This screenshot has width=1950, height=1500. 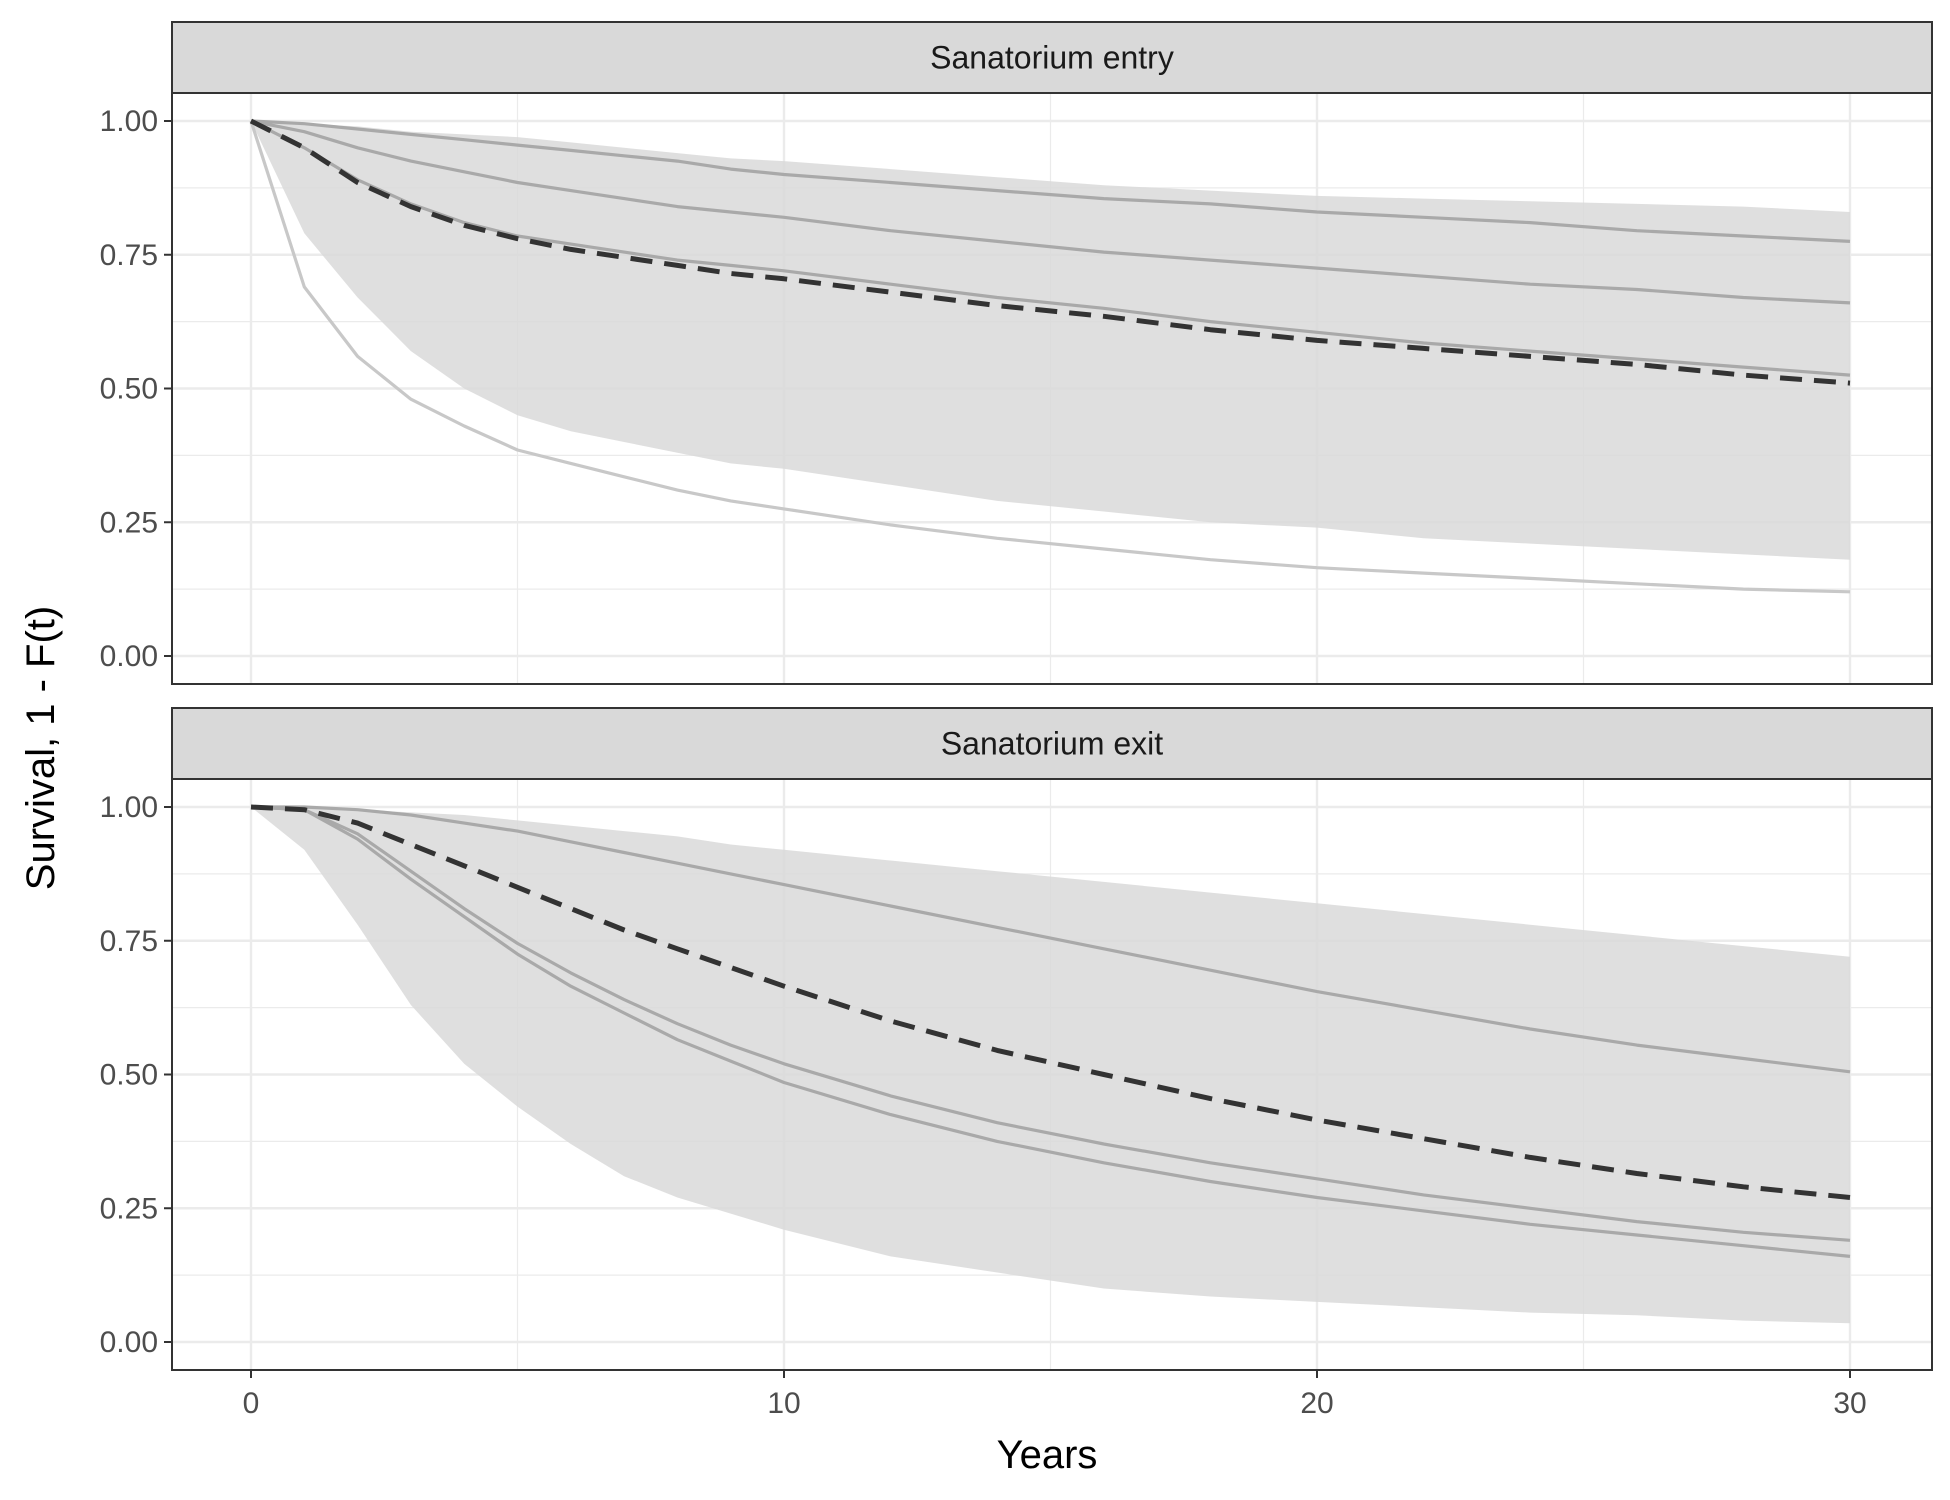 What do you see at coordinates (1316, 1403) in the screenshot?
I see `x-tick-label: 20` at bounding box center [1316, 1403].